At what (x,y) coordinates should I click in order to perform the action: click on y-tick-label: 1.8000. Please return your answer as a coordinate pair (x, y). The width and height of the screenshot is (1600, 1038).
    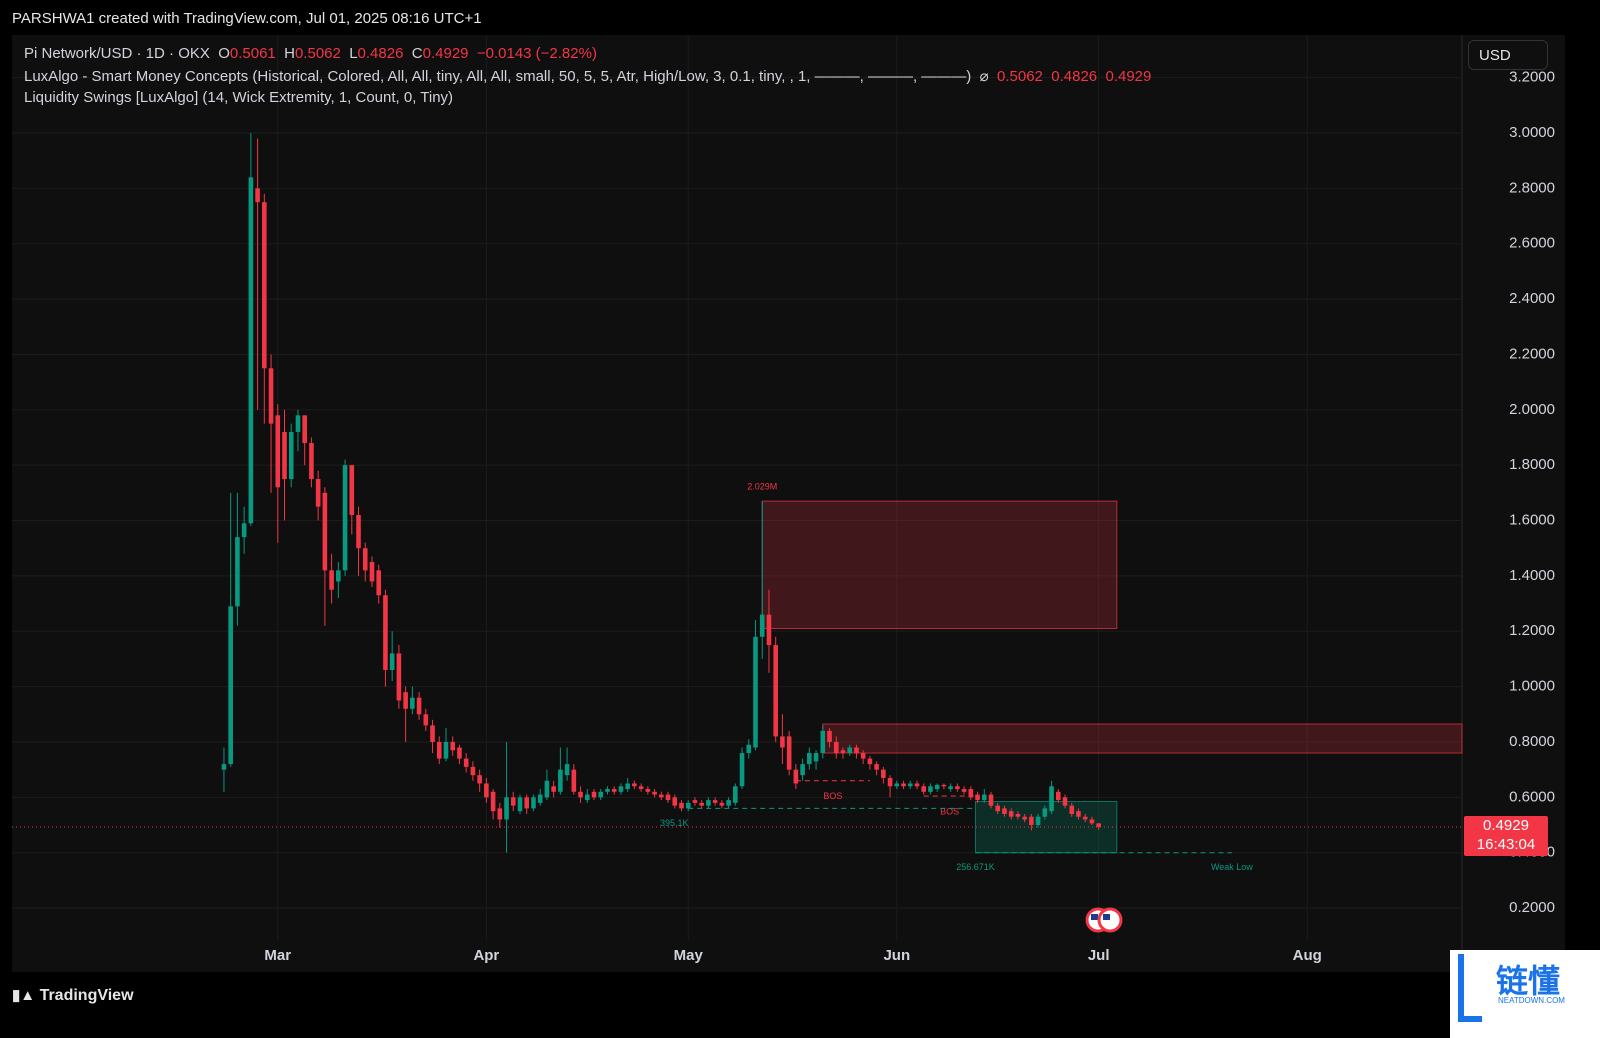
    Looking at the image, I should click on (1532, 464).